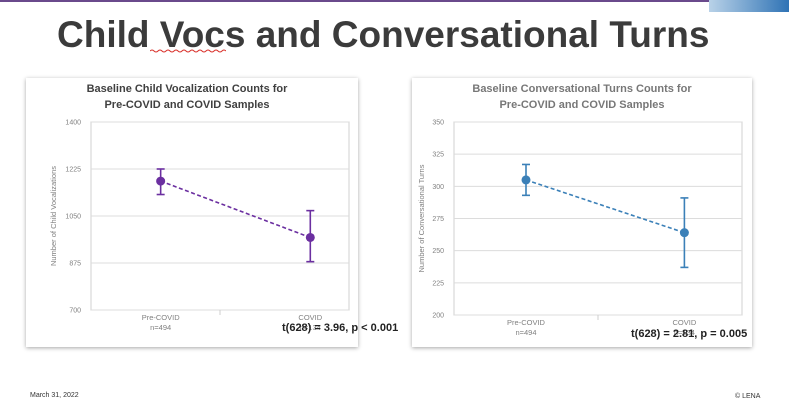 This screenshot has height=410, width=789. I want to click on y-tick-label: 300, so click(438, 187).